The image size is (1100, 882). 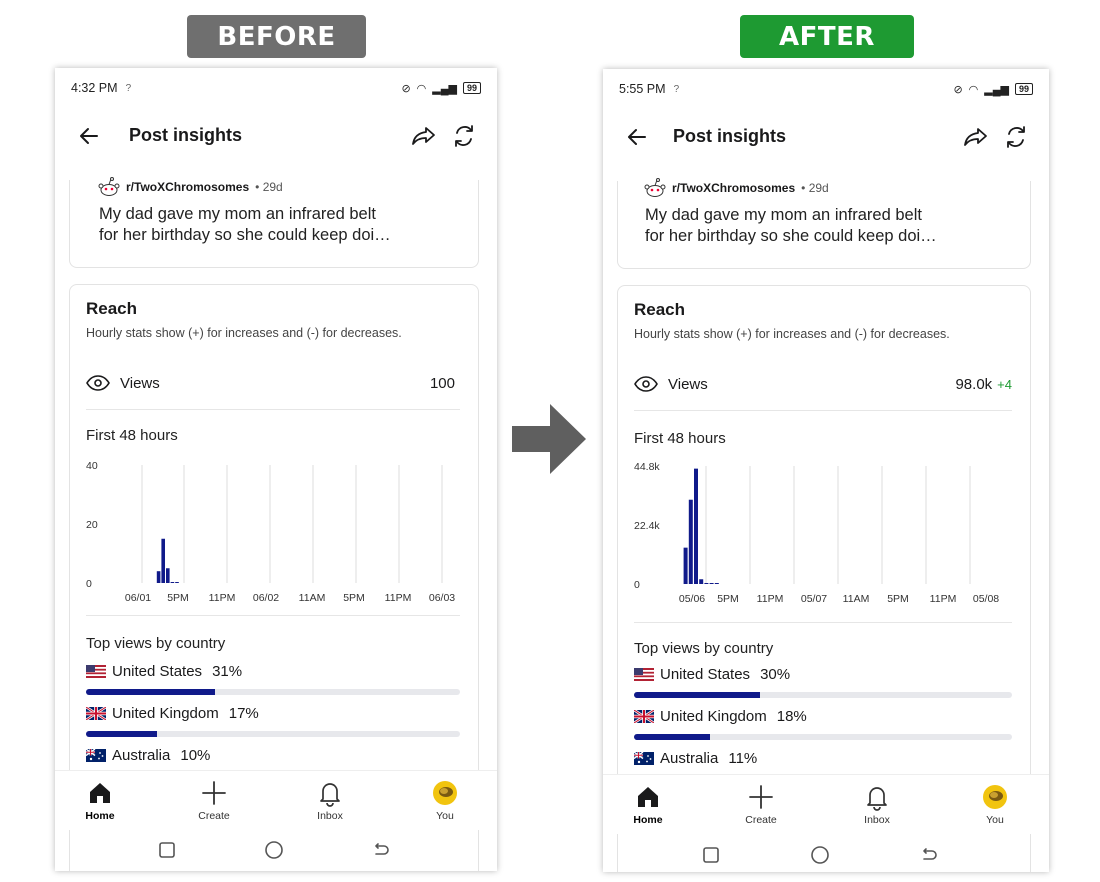 I want to click on y-tick-label: 40, so click(x=92, y=466).